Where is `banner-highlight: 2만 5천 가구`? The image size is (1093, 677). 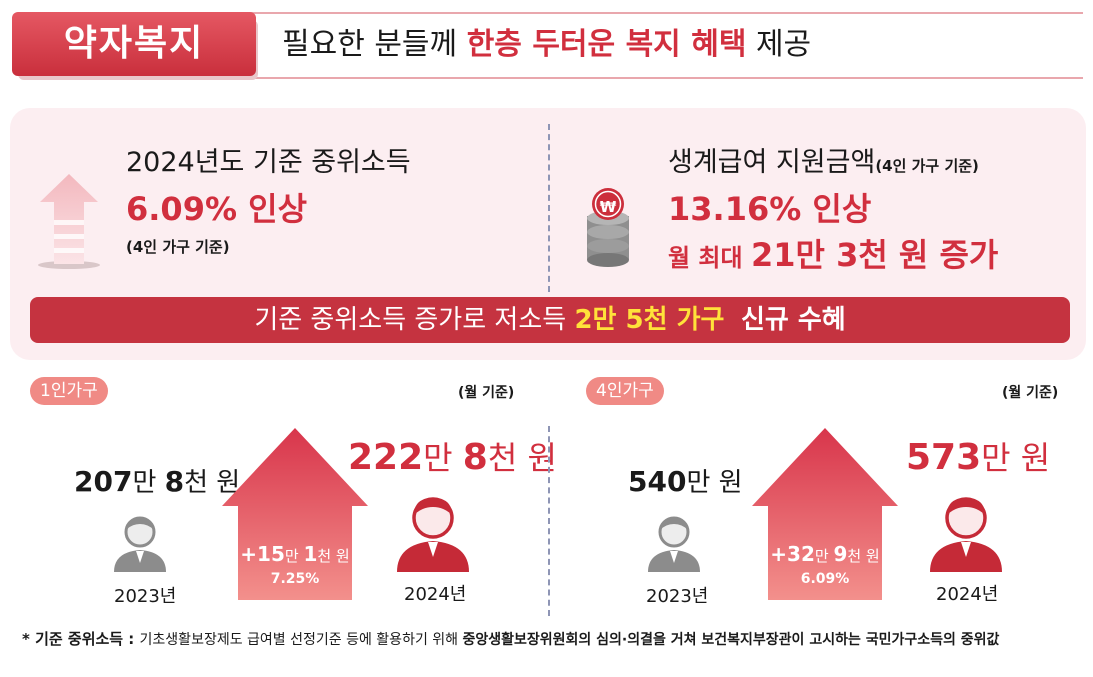 banner-highlight: 2만 5천 가구 is located at coordinates (649, 320).